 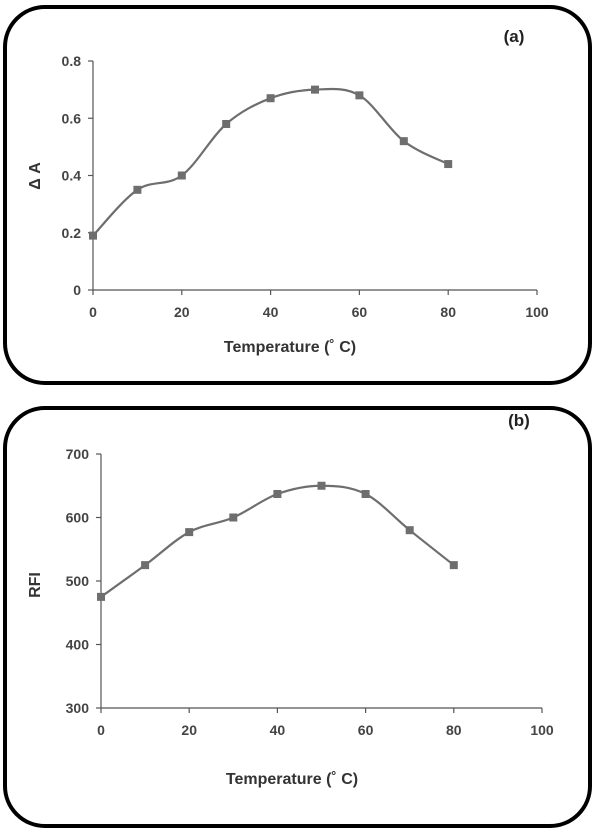 I want to click on chart-a-y-tick-label: 0.2, so click(x=72, y=233).